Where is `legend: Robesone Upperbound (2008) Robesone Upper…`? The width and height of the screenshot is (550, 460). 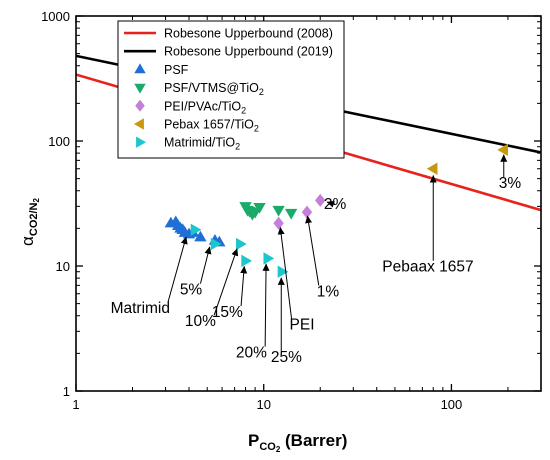
legend: Robesone Upperbound (2008) Robesone Upper… is located at coordinates (231, 89).